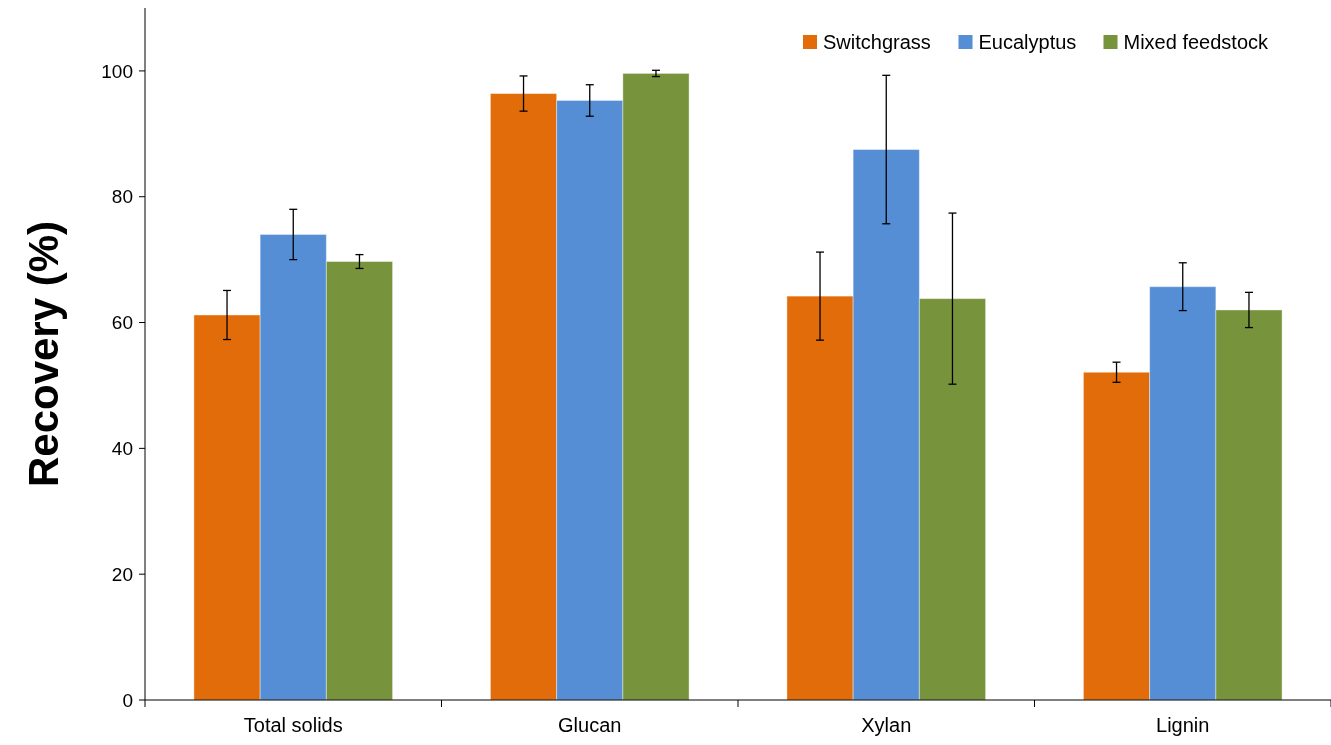 The width and height of the screenshot is (1331, 745). Describe the element at coordinates (122, 449) in the screenshot. I see `y-tick-label: 40` at that location.